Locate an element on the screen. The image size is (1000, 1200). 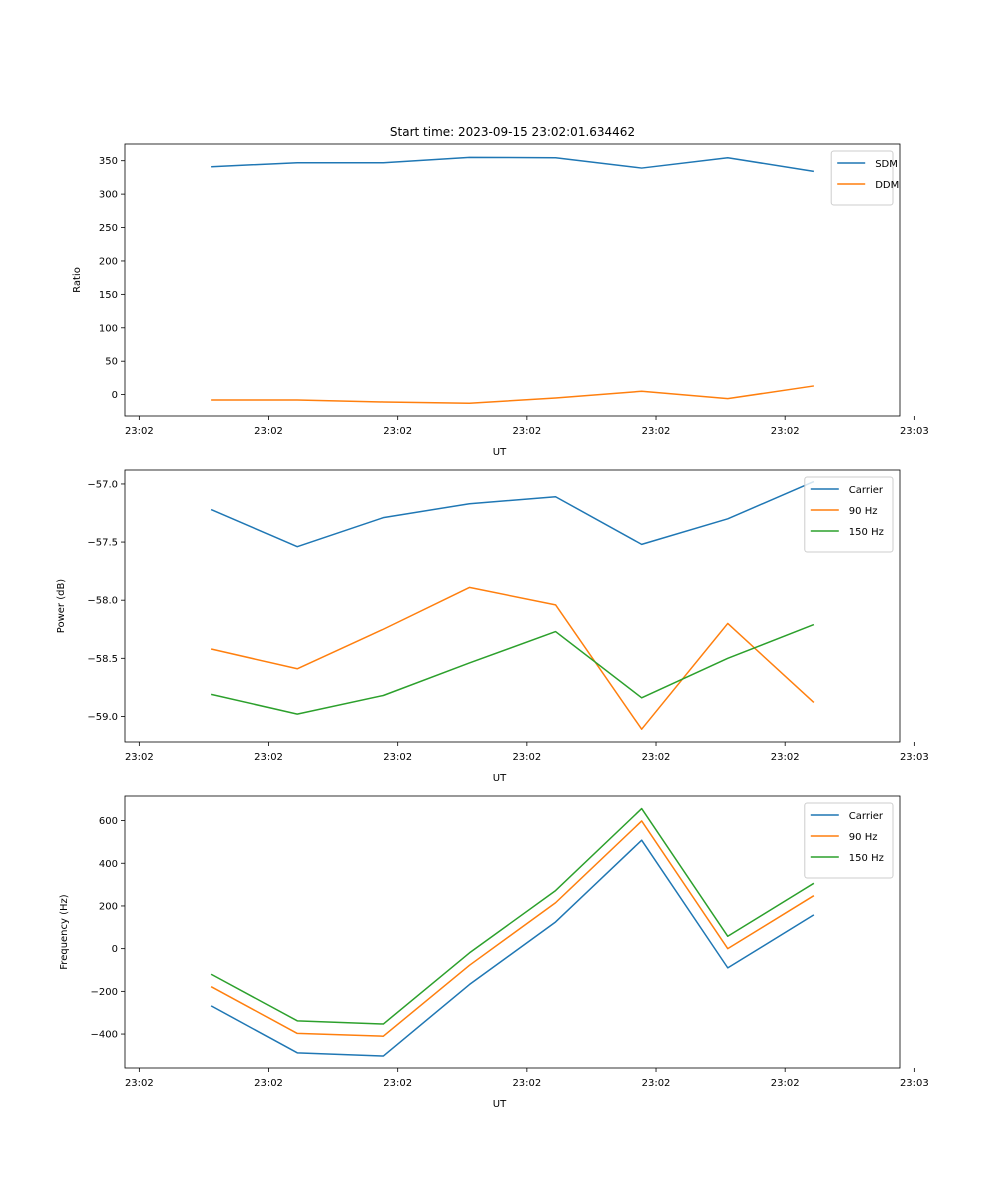
legend-label: DDM is located at coordinates (887, 185).